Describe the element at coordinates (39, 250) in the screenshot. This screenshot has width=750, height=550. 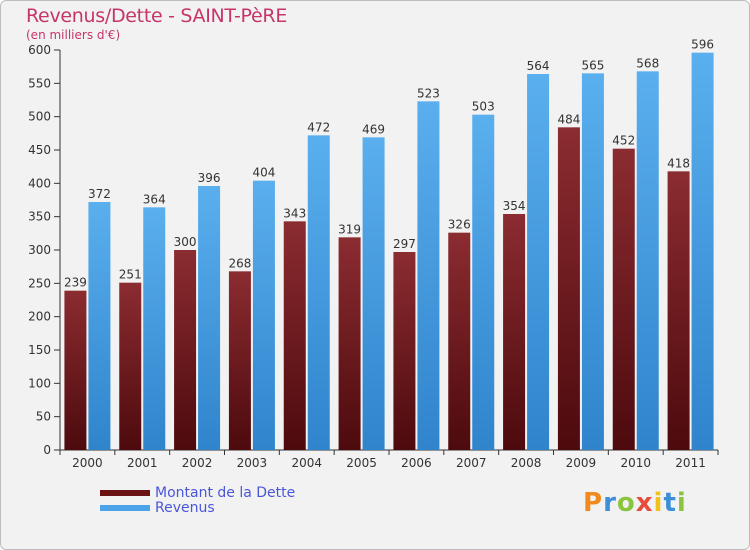
I see `y-tick-label: 300` at that location.